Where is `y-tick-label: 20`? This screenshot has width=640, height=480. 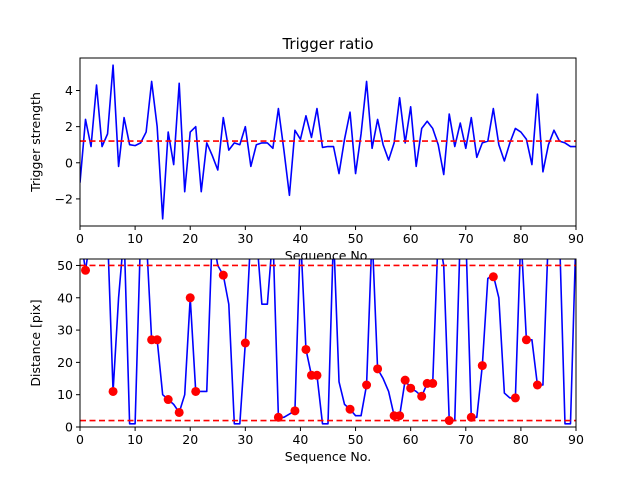 y-tick-label: 20 is located at coordinates (65, 362).